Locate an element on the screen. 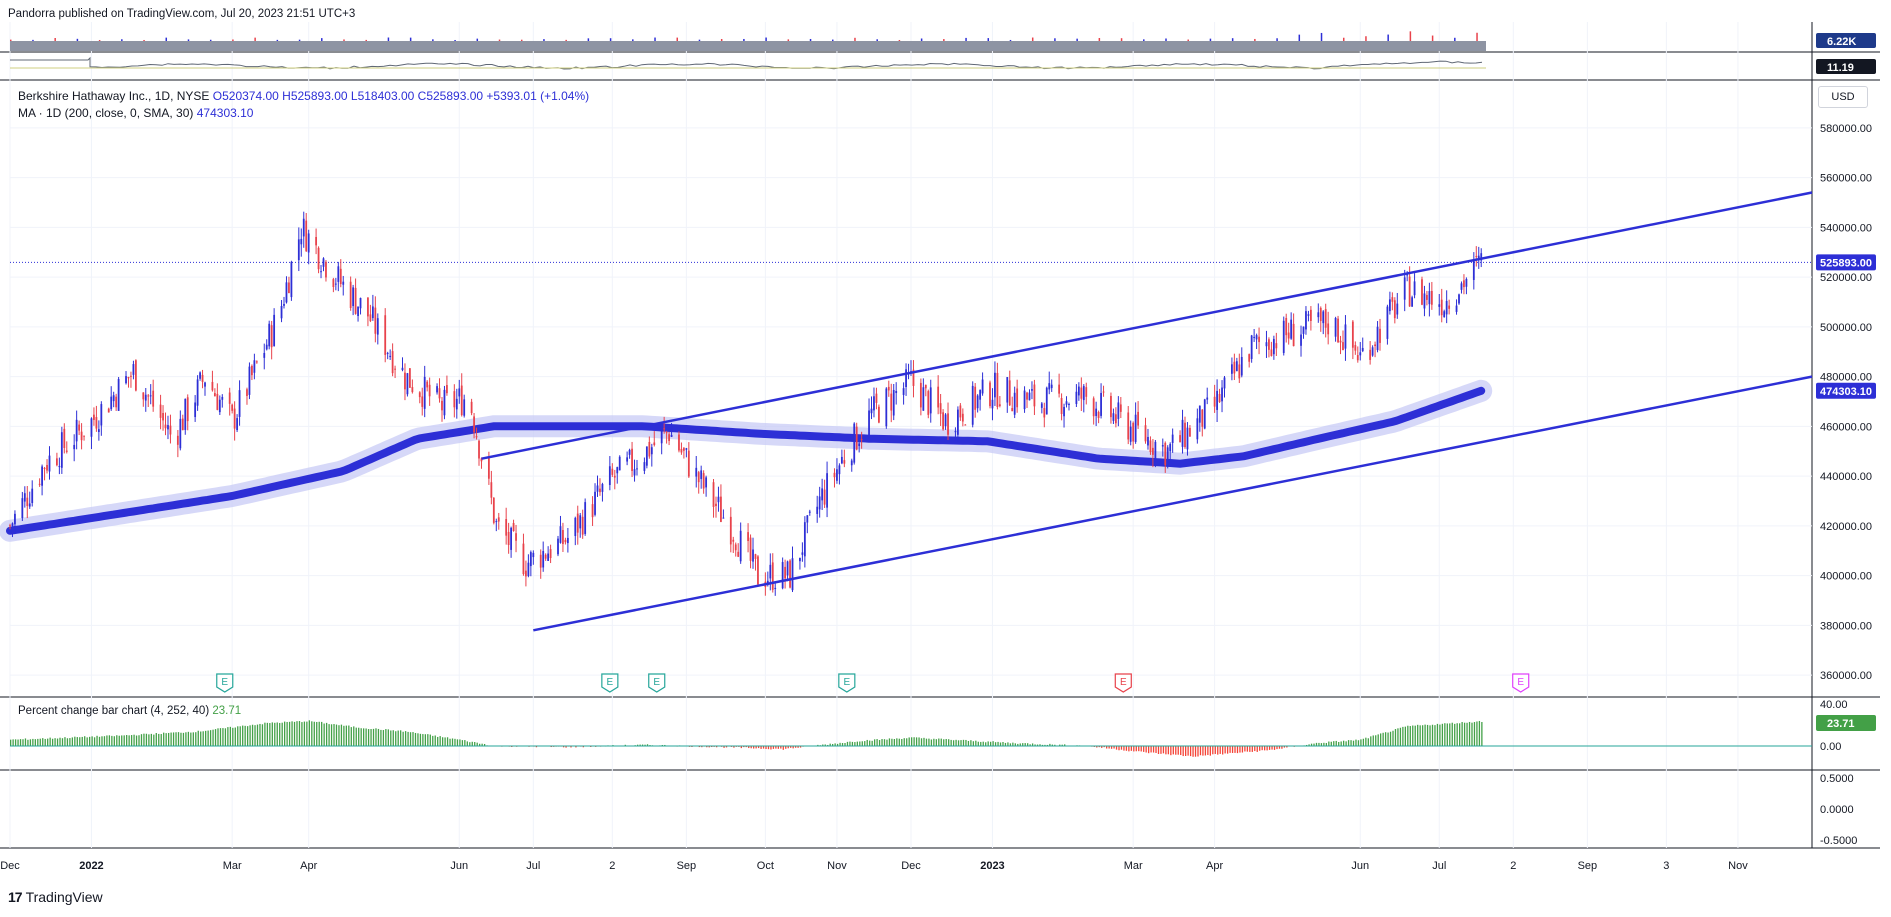  ma-label: MA · 1D (200, close, 0, SMA, 30) is located at coordinates (106, 113).